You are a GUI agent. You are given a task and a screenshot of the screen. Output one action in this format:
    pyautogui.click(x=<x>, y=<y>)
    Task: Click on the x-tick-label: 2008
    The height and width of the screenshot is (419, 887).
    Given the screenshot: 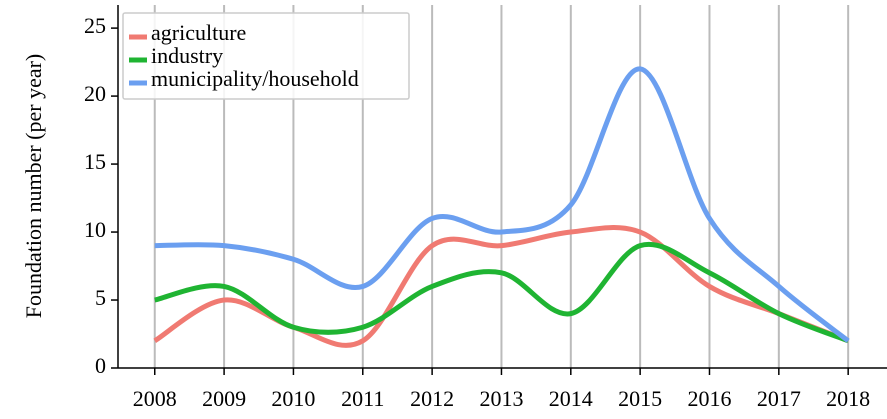 What is the action you would take?
    pyautogui.click(x=155, y=398)
    